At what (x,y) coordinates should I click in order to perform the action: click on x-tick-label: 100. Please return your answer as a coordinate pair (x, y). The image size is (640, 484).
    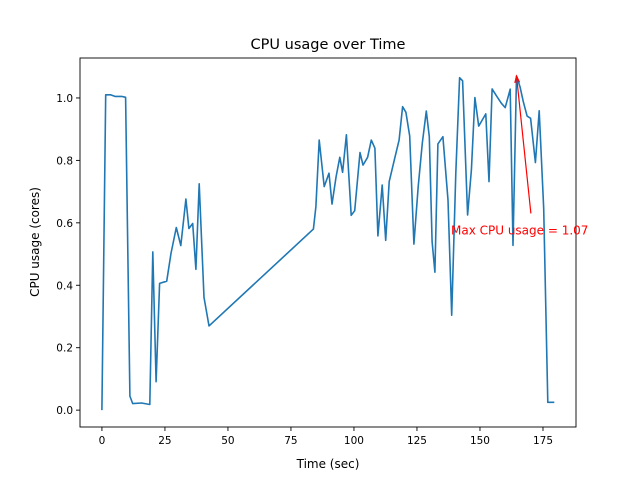
    Looking at the image, I should click on (354, 441).